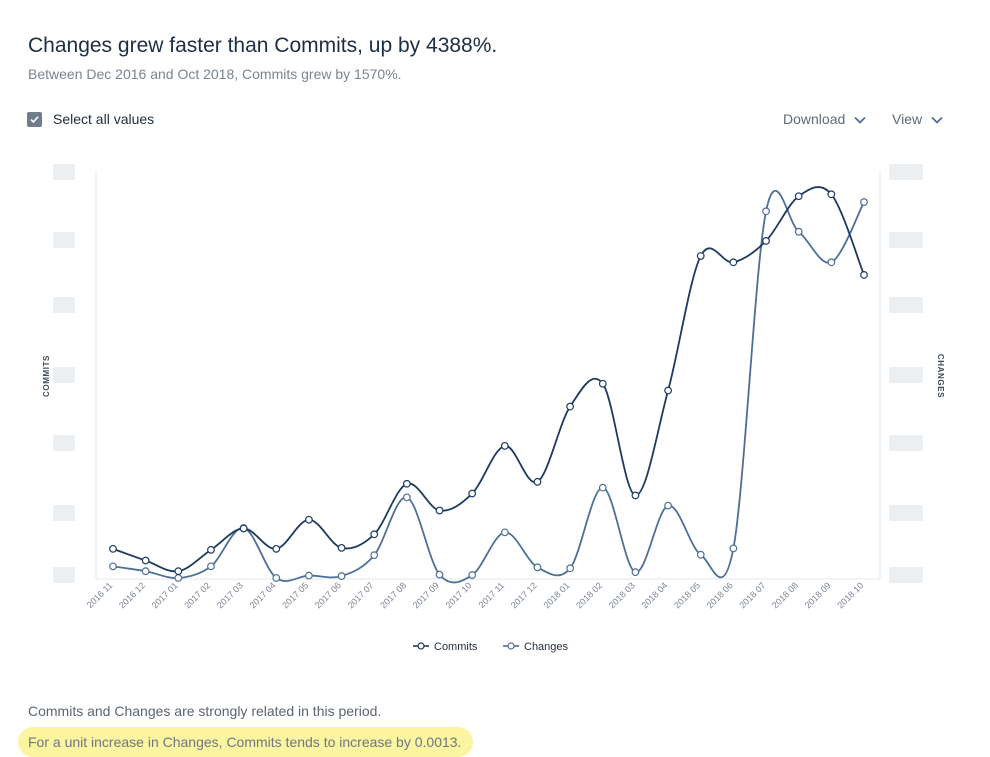 The width and height of the screenshot is (990, 757). I want to click on changes-legend-label: Changes, so click(546, 647).